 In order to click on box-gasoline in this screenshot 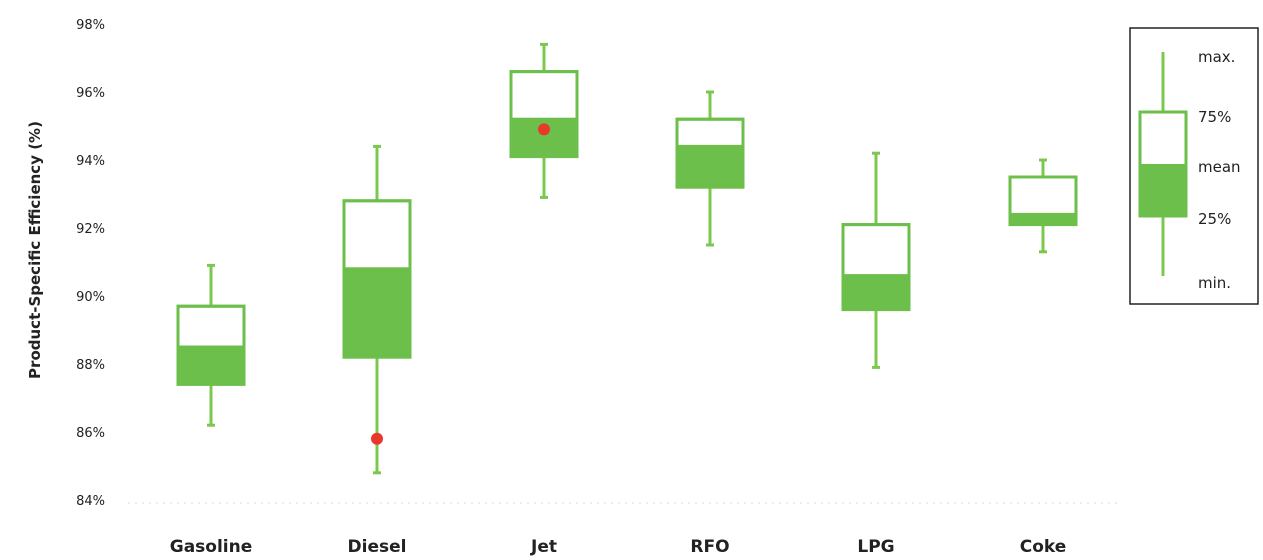, I will do `click(211, 345)`.